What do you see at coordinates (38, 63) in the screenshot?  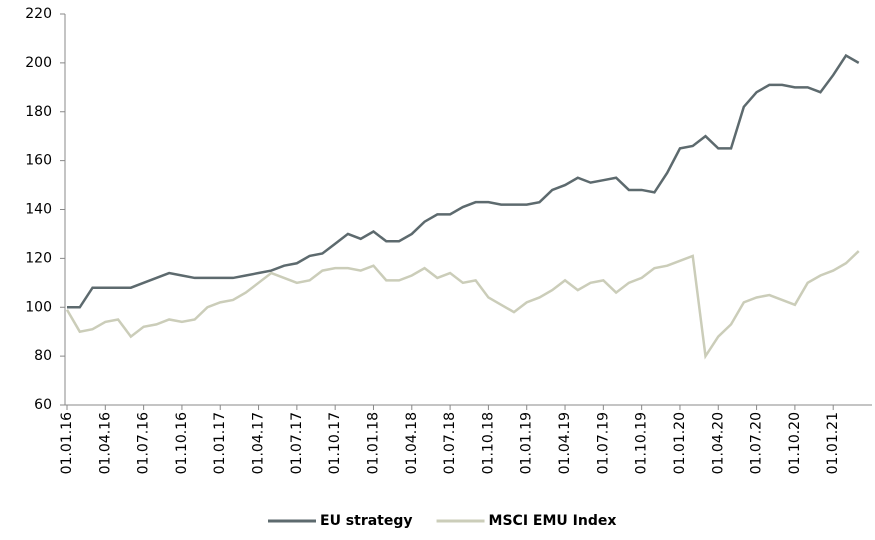 I see `y-tick-label: 200` at bounding box center [38, 63].